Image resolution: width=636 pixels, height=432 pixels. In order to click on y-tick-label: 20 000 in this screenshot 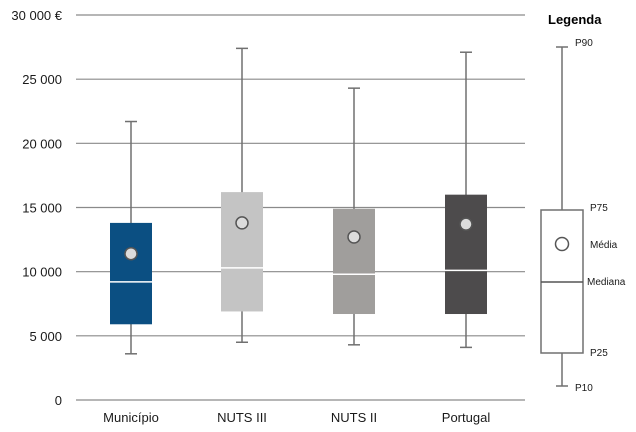, I will do `click(42, 143)`.